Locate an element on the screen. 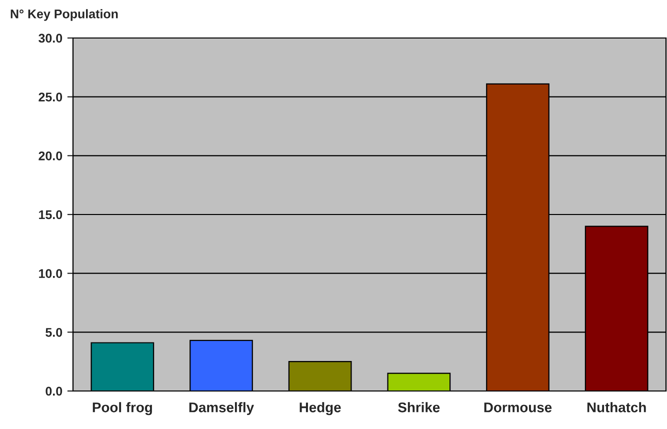 This screenshot has width=667, height=429. x-tick-label: Hedge is located at coordinates (320, 409).